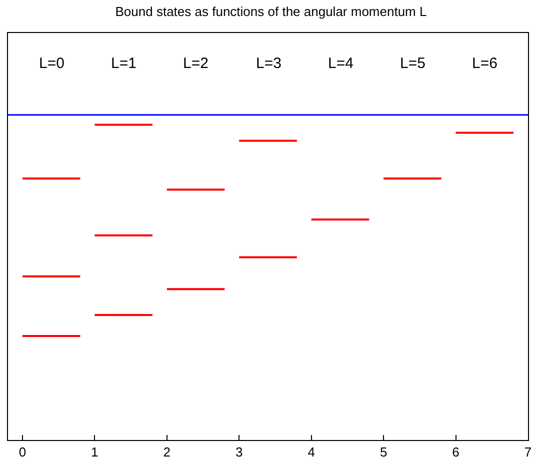  Describe the element at coordinates (384, 452) in the screenshot. I see `x-tick-label: 5` at that location.